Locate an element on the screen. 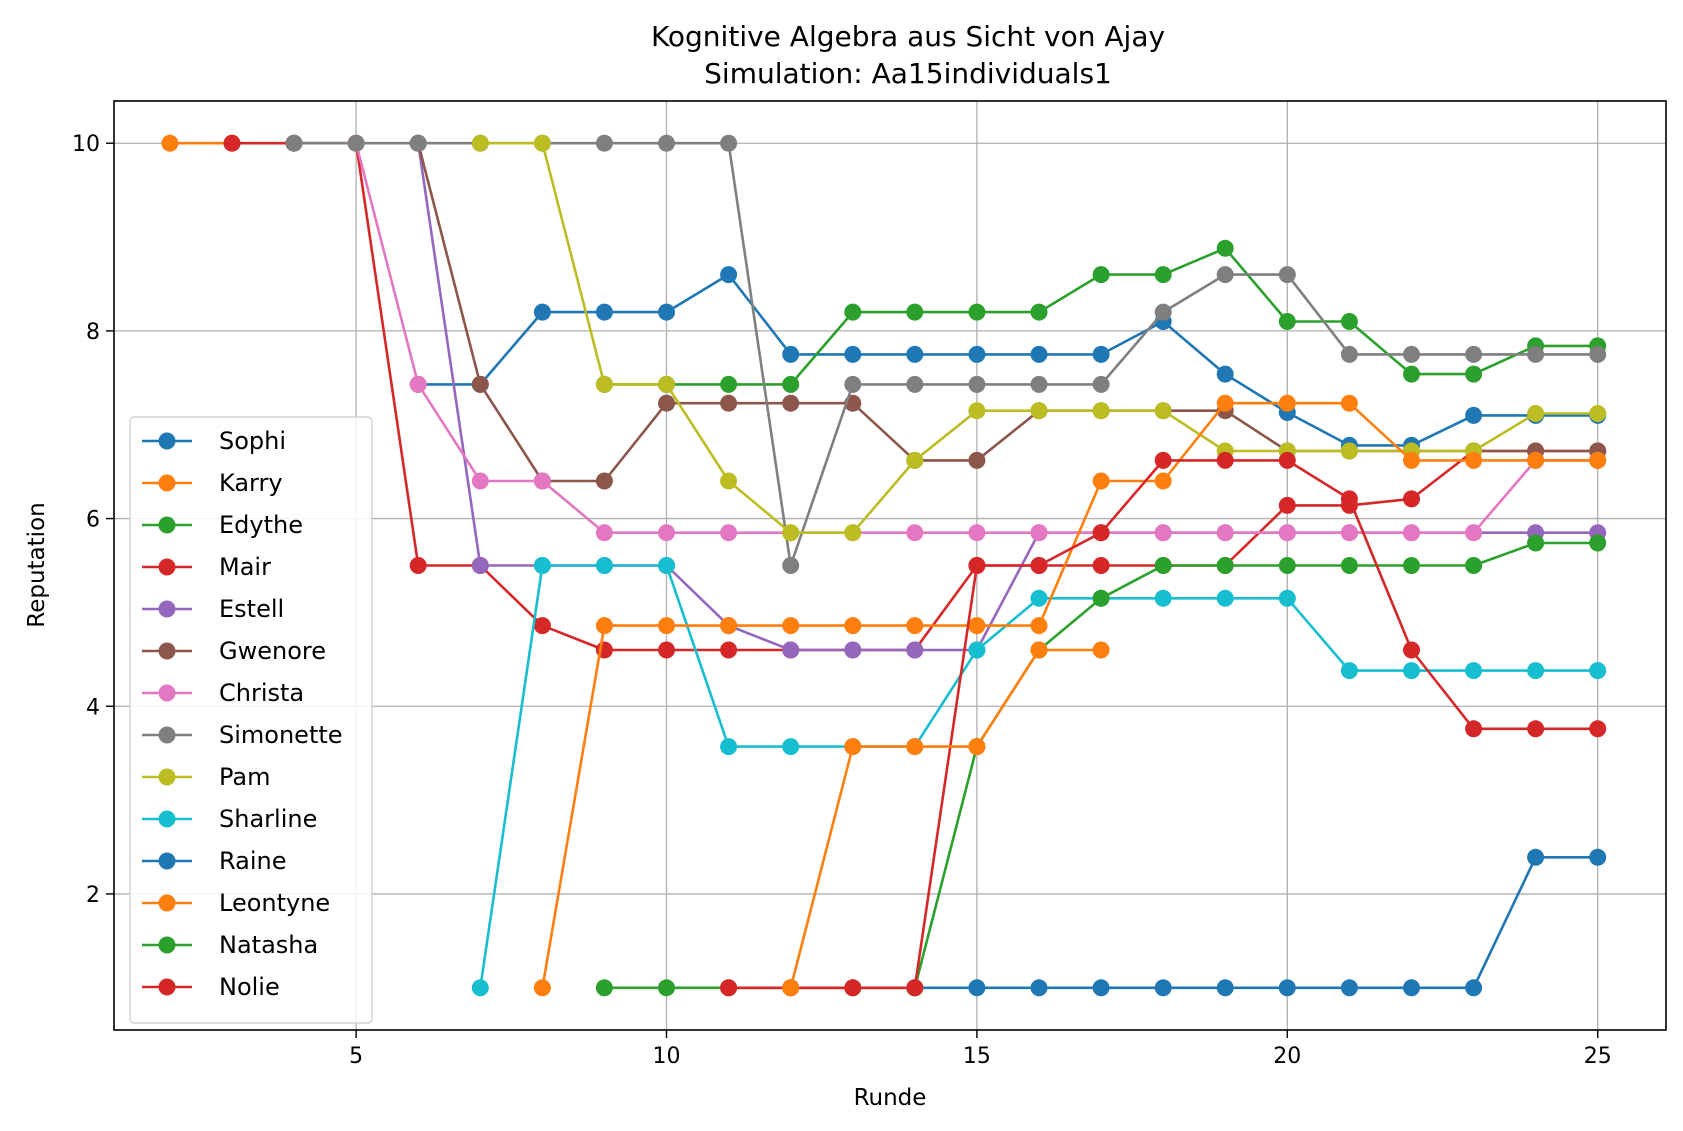 This screenshot has width=1683, height=1131. series-line-sophi is located at coordinates (1008, 360).